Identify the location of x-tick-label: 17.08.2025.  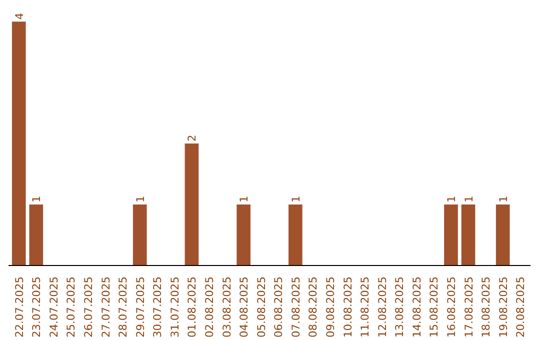
(469, 307).